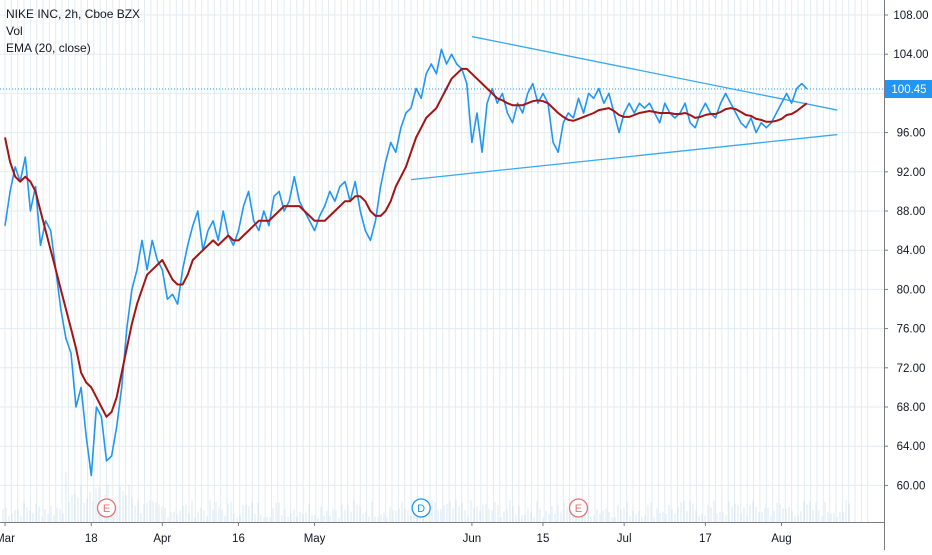 This screenshot has height=555, width=932. I want to click on price-tick-label: 84.00, so click(911, 251).